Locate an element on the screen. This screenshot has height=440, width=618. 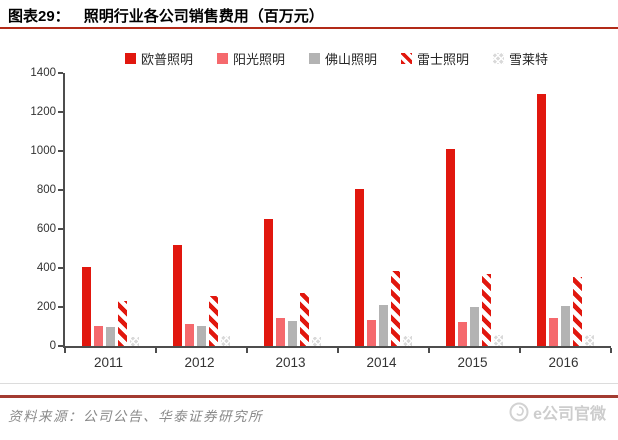
chart-title: 图表29： 照明行业各公司销售费用（百万元） is located at coordinates (166, 15).